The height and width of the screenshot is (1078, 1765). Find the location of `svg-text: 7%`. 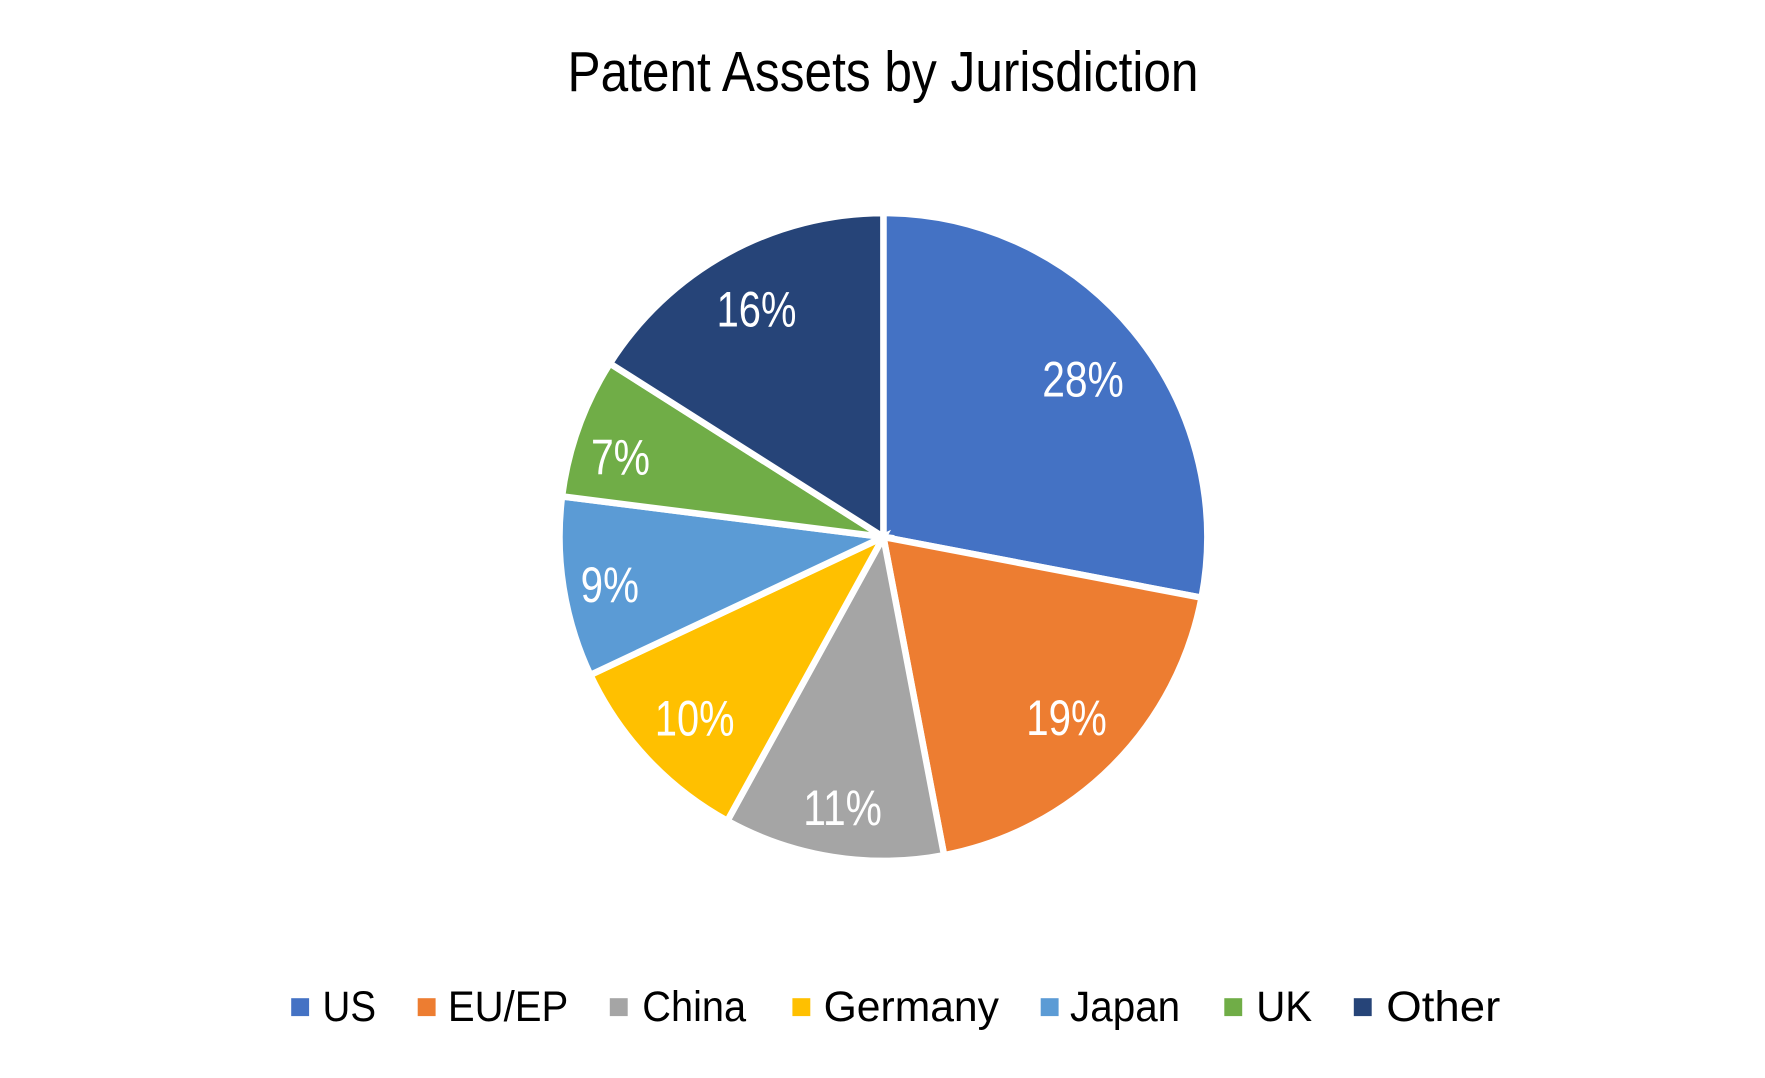

svg-text: 7% is located at coordinates (620, 457).